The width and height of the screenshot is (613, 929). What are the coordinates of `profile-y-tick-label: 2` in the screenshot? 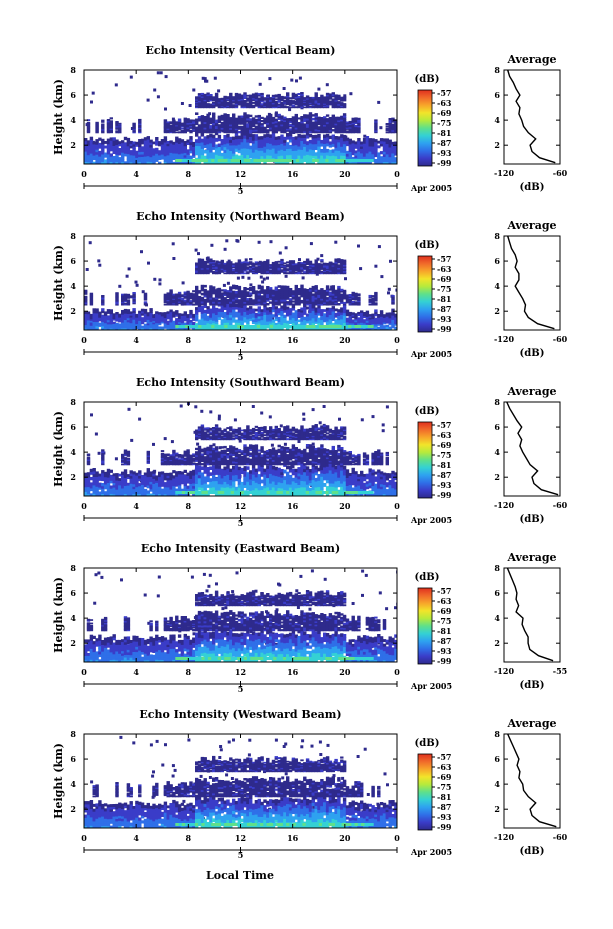 It's located at (497, 311).